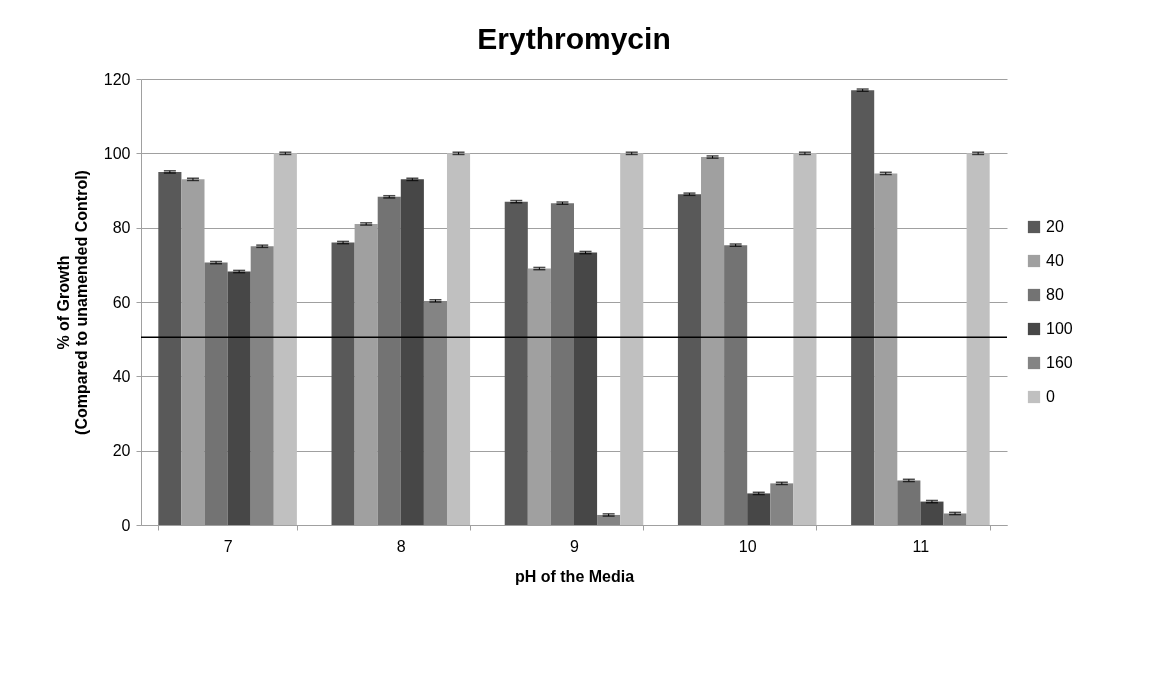 This screenshot has height=686, width=1158. Describe the element at coordinates (121, 228) in the screenshot. I see `y-tick-label: 80` at that location.